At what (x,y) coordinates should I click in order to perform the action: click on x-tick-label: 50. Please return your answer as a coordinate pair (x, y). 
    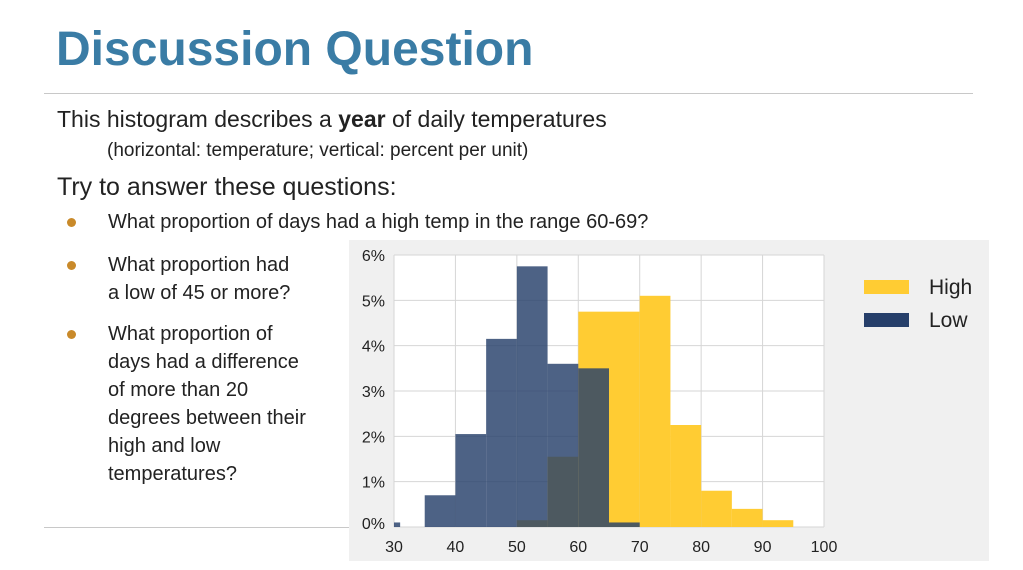
    Looking at the image, I should click on (517, 547).